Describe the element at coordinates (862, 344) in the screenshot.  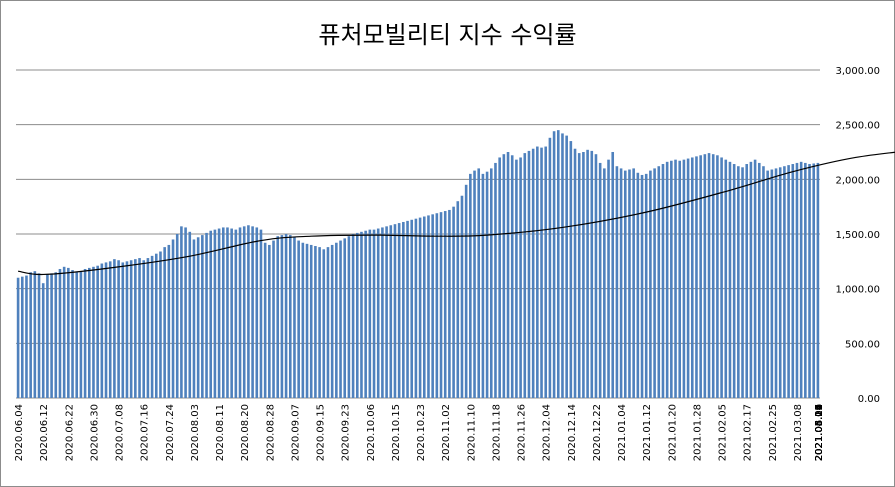
I see `y-tick-label: 500.00` at that location.